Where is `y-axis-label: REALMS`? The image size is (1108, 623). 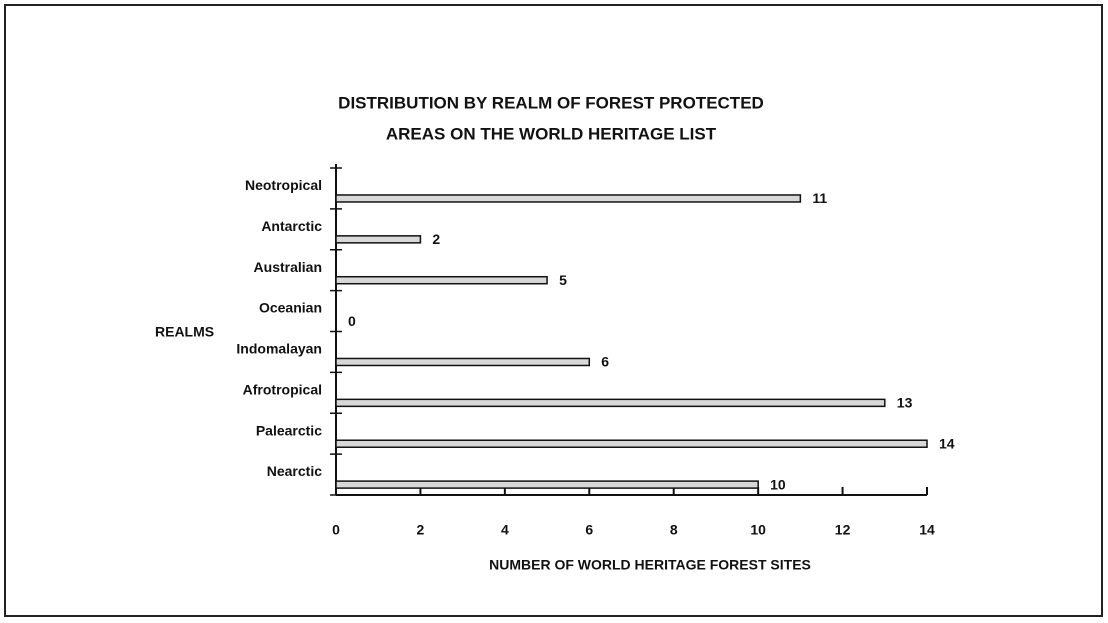 y-axis-label: REALMS is located at coordinates (184, 332).